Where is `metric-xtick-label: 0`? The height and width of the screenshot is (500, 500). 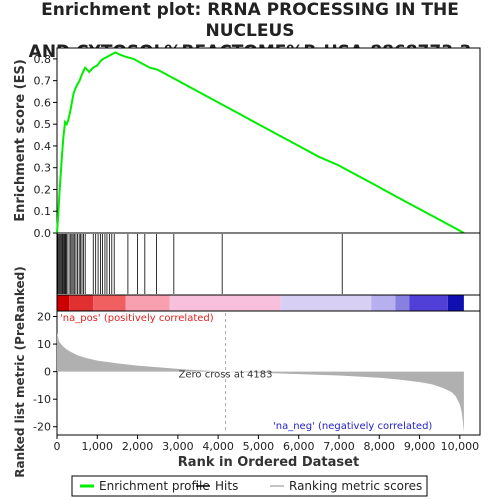 metric-xtick-label: 0 is located at coordinates (57, 446).